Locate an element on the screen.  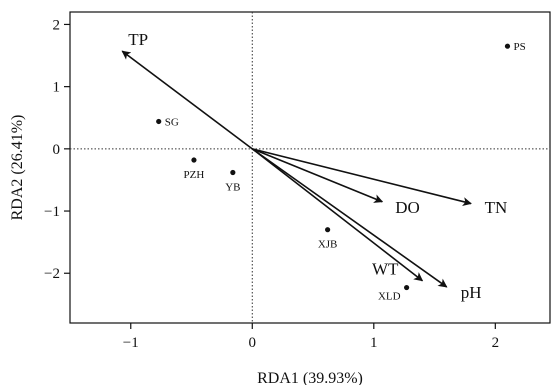
arrow-ph is located at coordinates (349, 218).